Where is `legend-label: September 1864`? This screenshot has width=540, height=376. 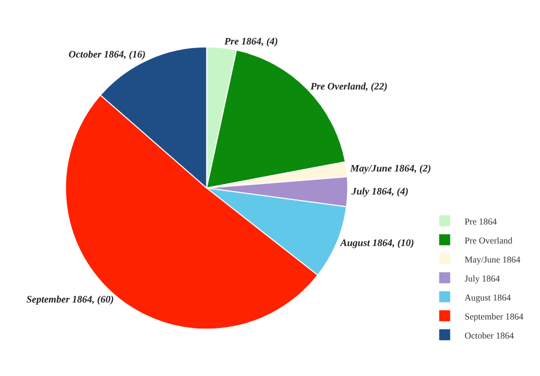 legend-label: September 1864 is located at coordinates (494, 316).